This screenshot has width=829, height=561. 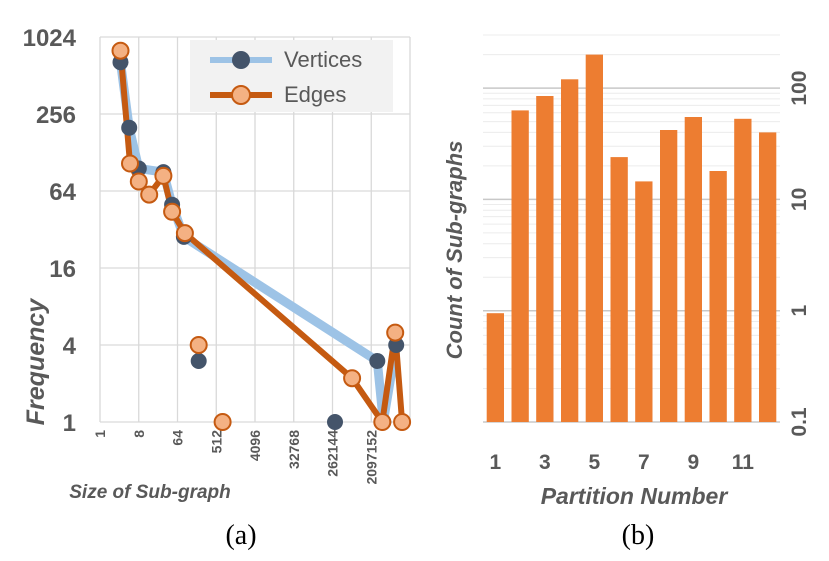 What do you see at coordinates (216, 442) in the screenshot?
I see `x-tick-label: 512` at bounding box center [216, 442].